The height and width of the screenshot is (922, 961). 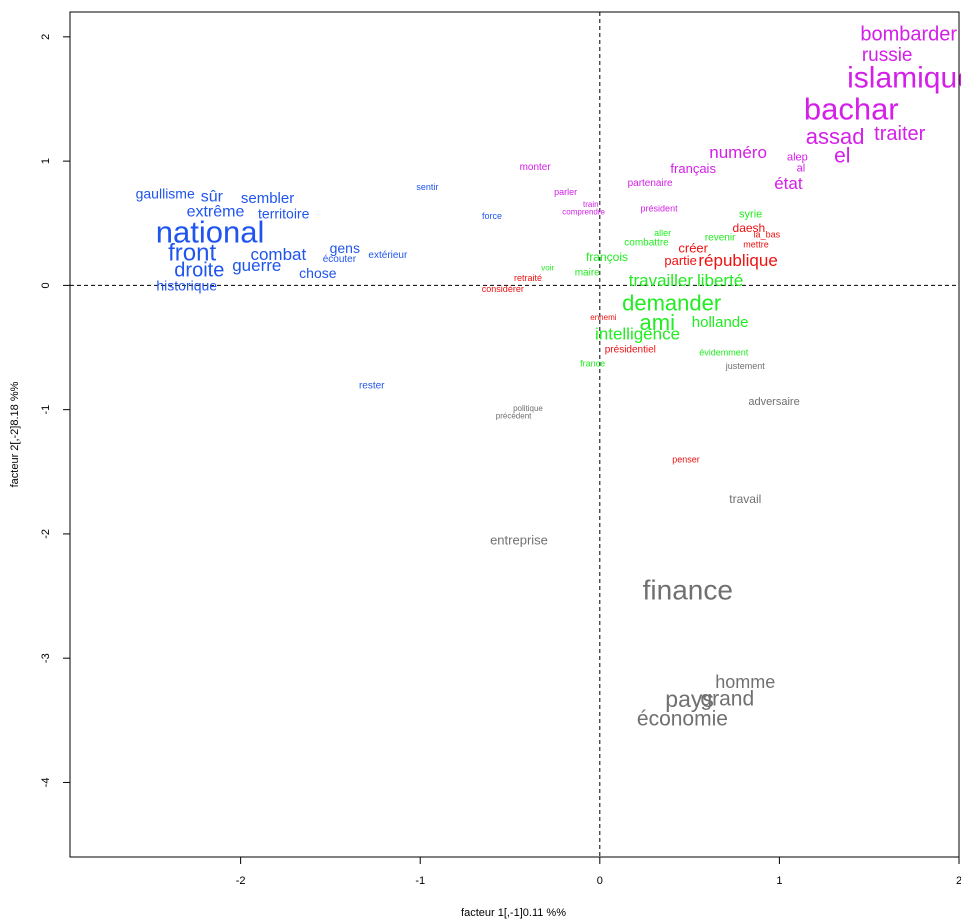 I want to click on word-point: france, so click(x=592, y=364).